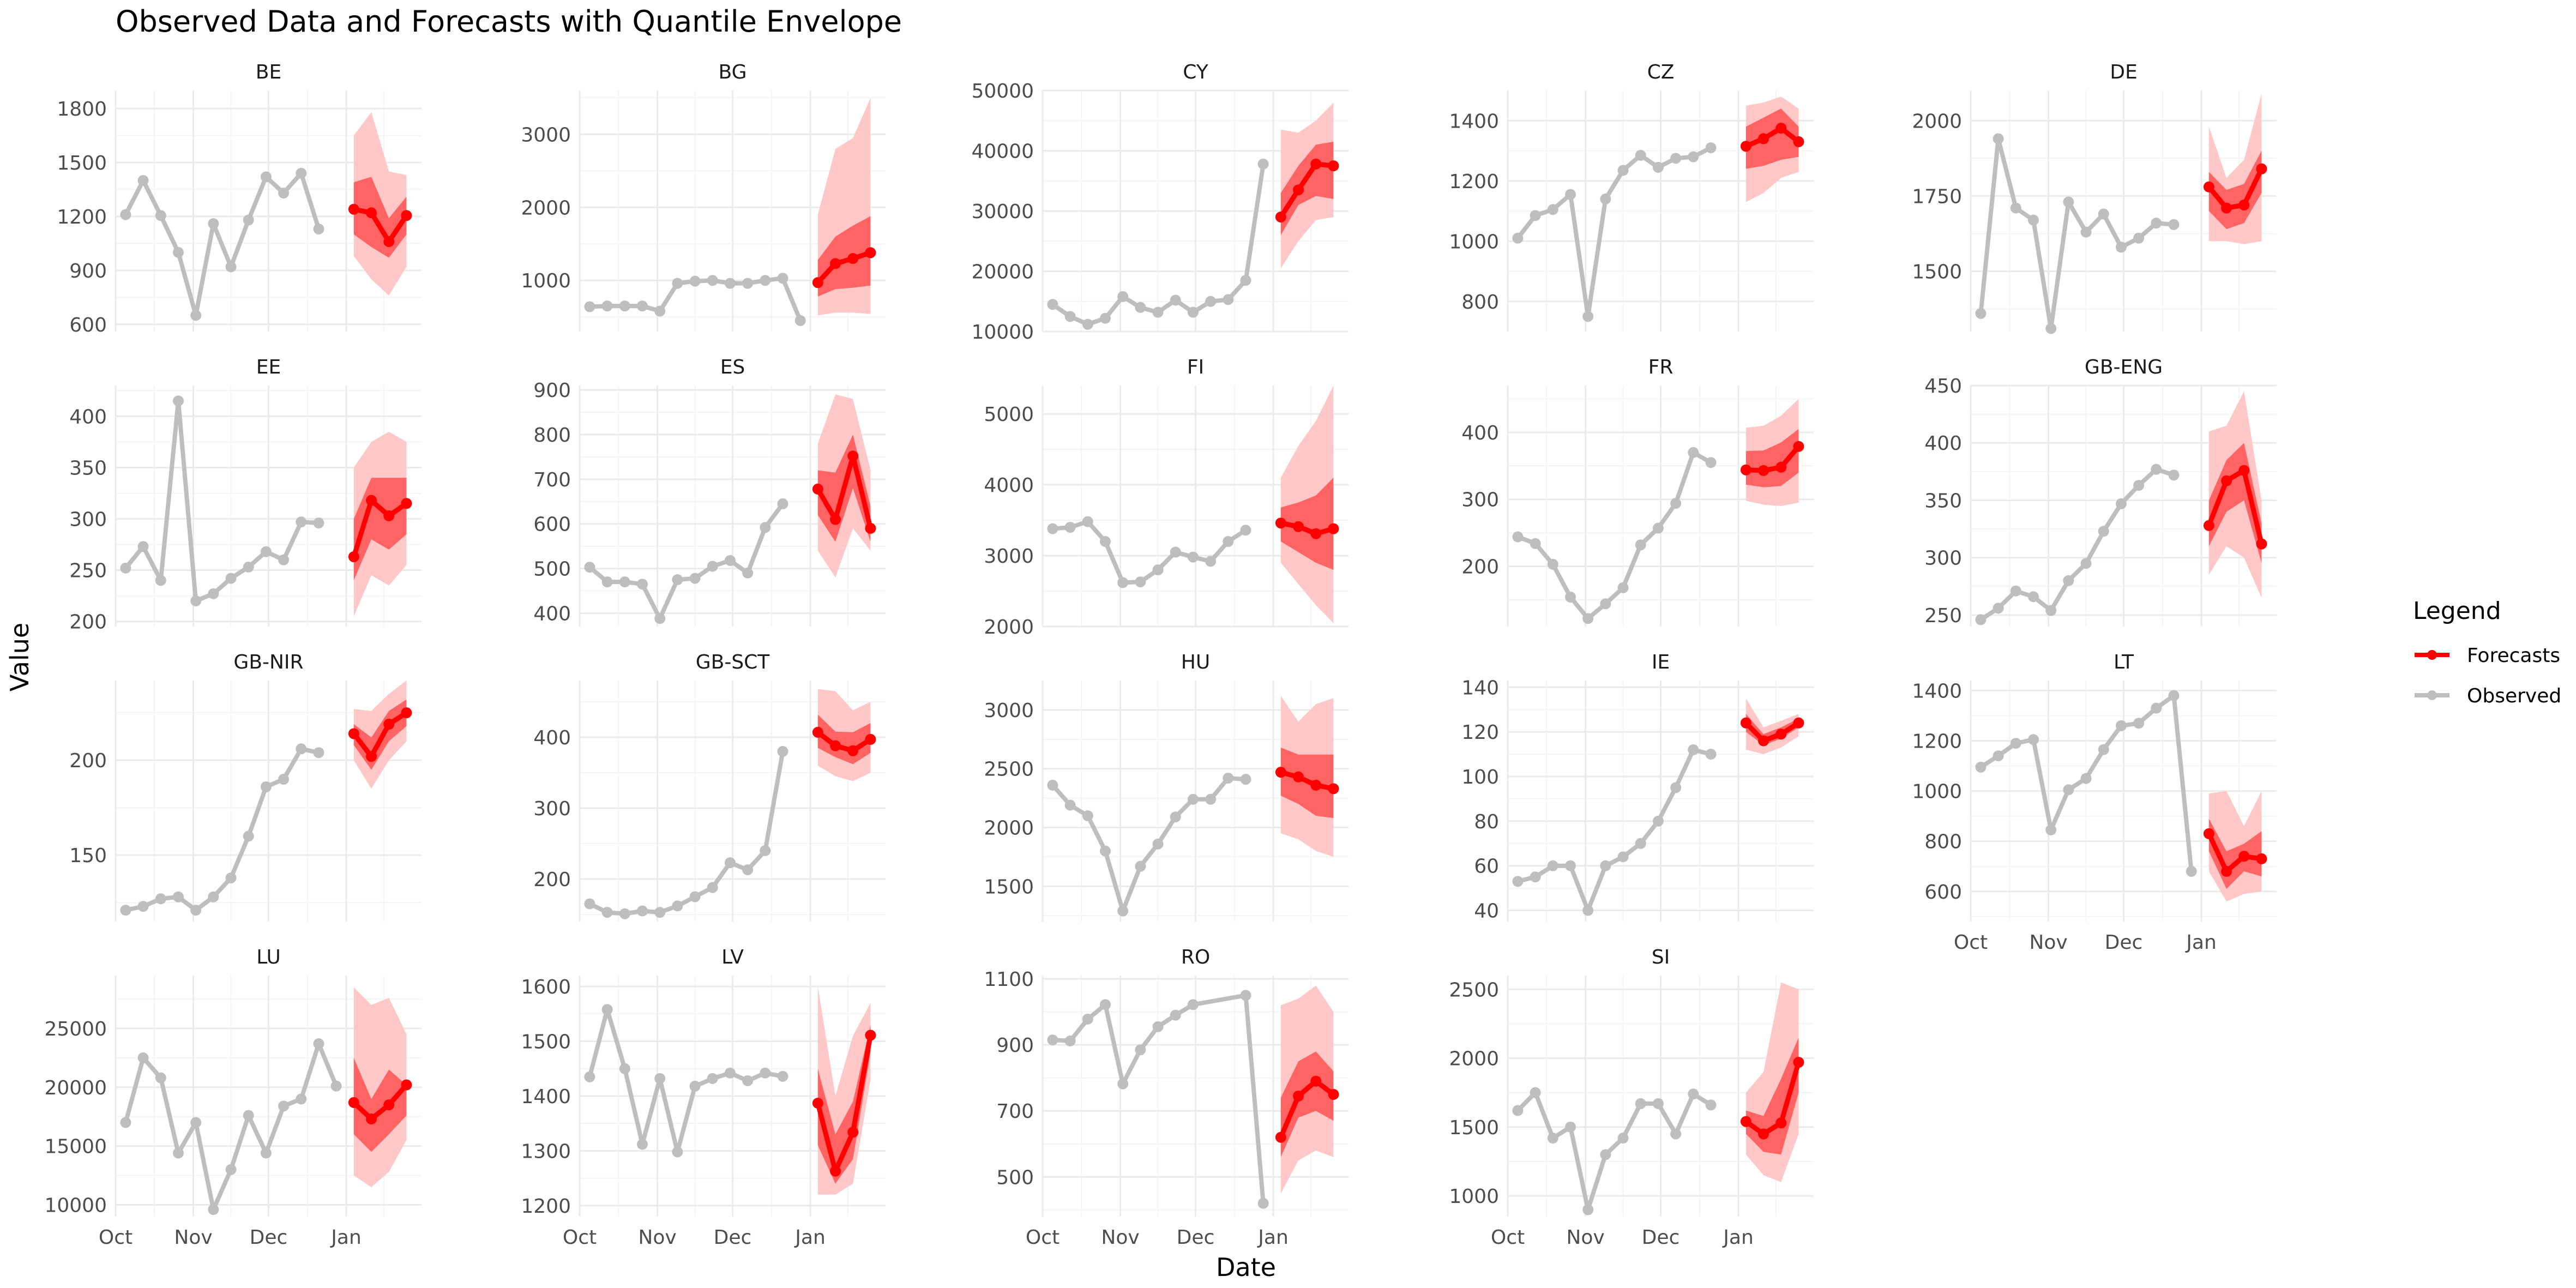 The height and width of the screenshot is (1288, 2576). I want to click on y-tick-label: 500, so click(552, 569).